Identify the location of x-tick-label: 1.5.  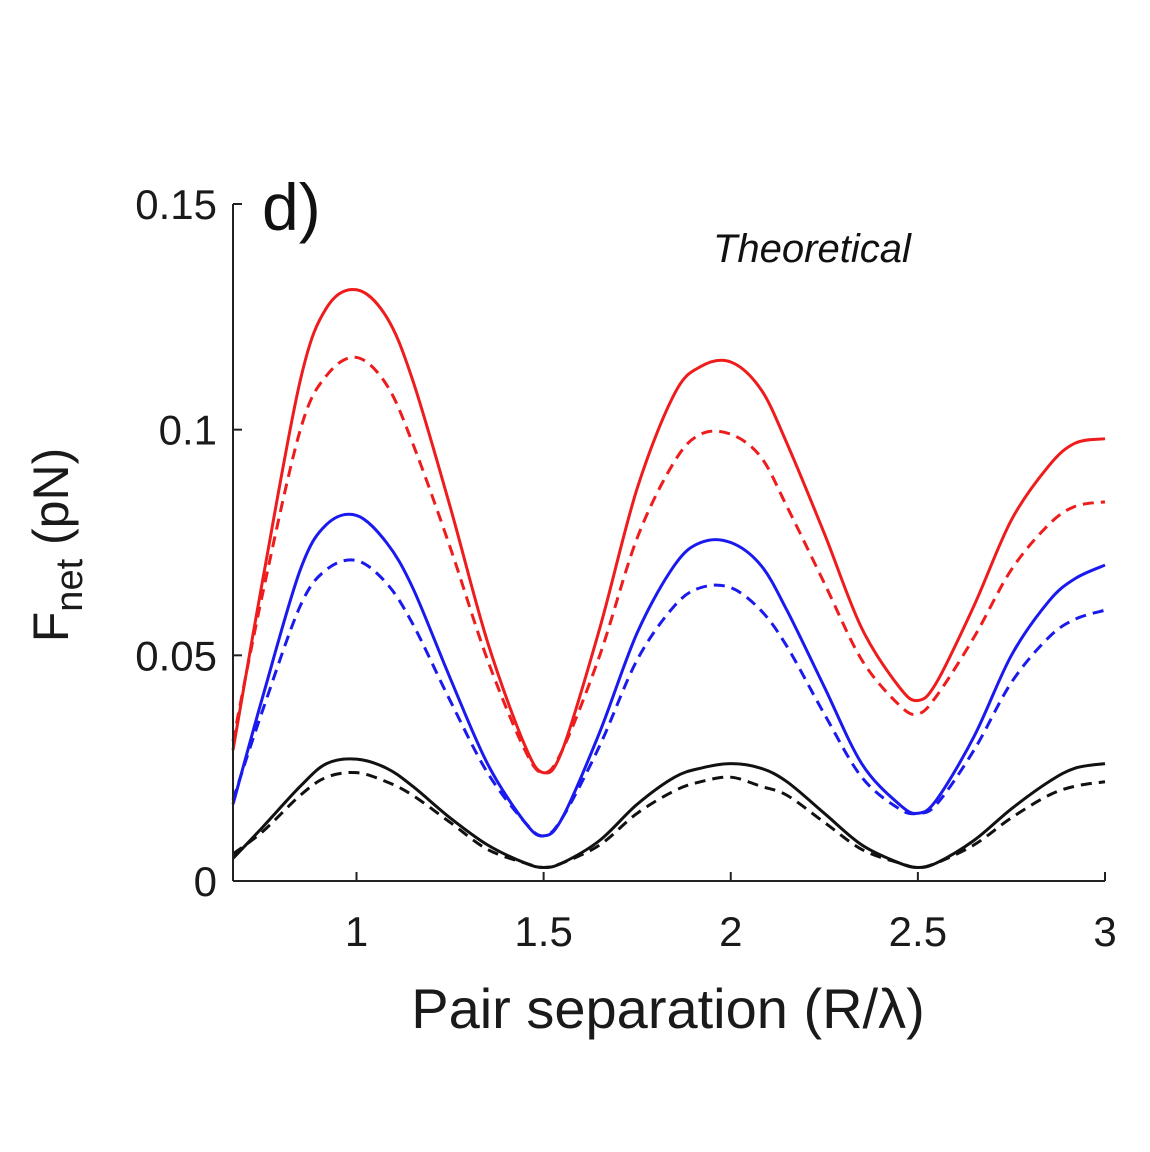
(543, 931).